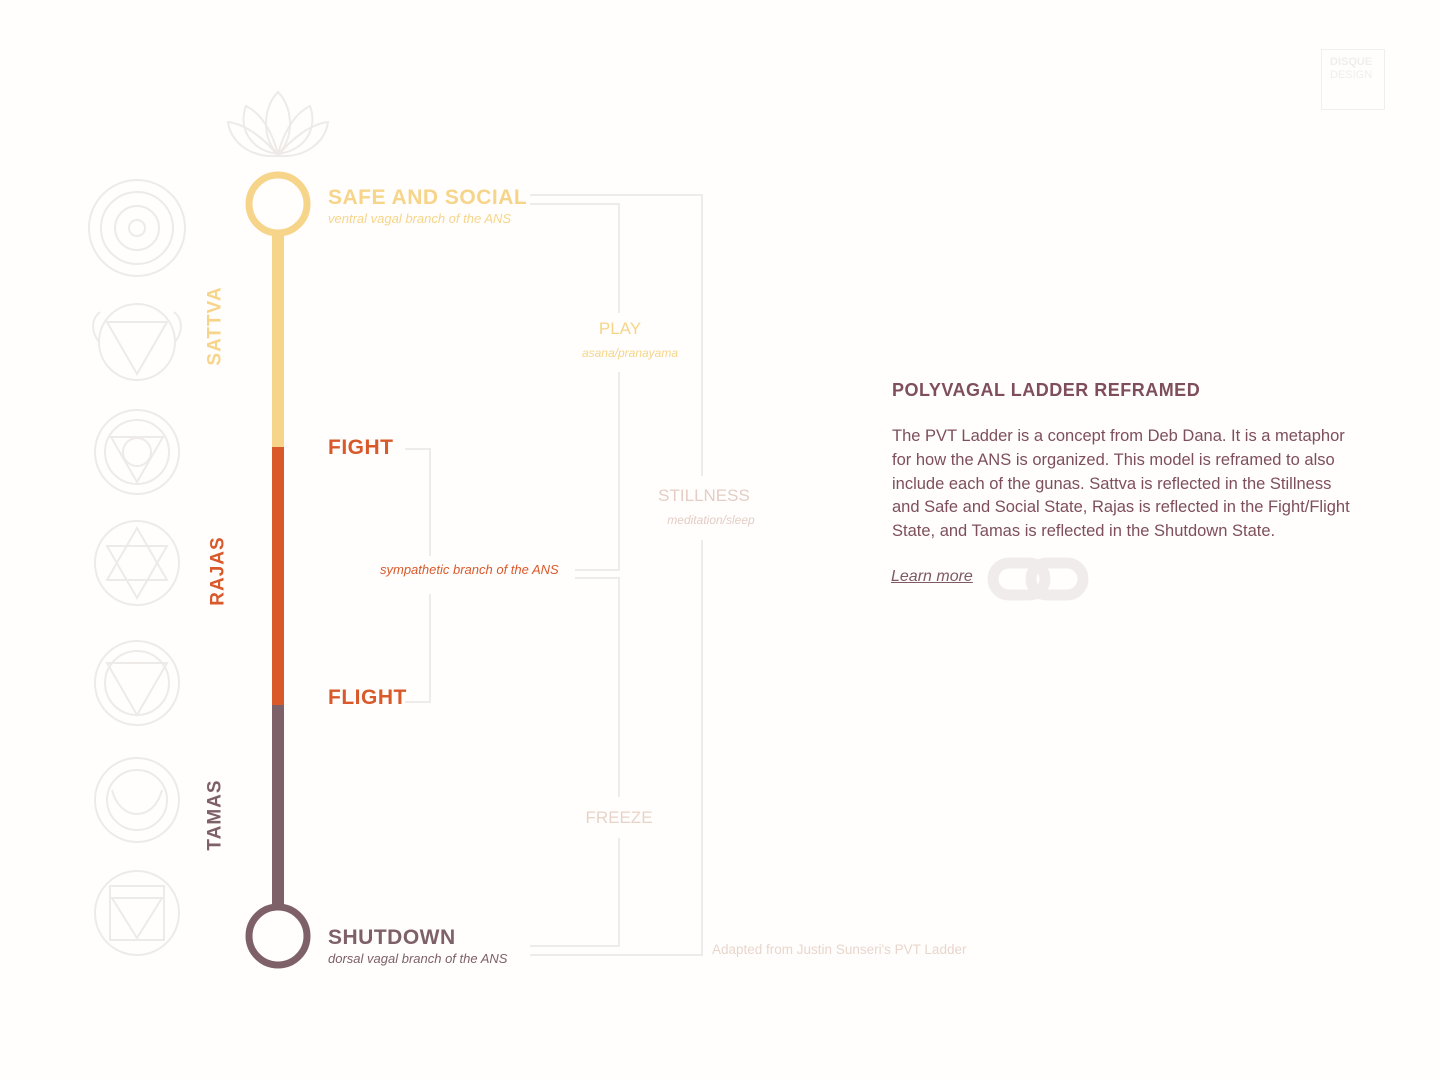 The image size is (1440, 1080). Describe the element at coordinates (839, 949) in the screenshot. I see `credit-text: Adapted from Justin Sunseri's PVT Ladder` at that location.